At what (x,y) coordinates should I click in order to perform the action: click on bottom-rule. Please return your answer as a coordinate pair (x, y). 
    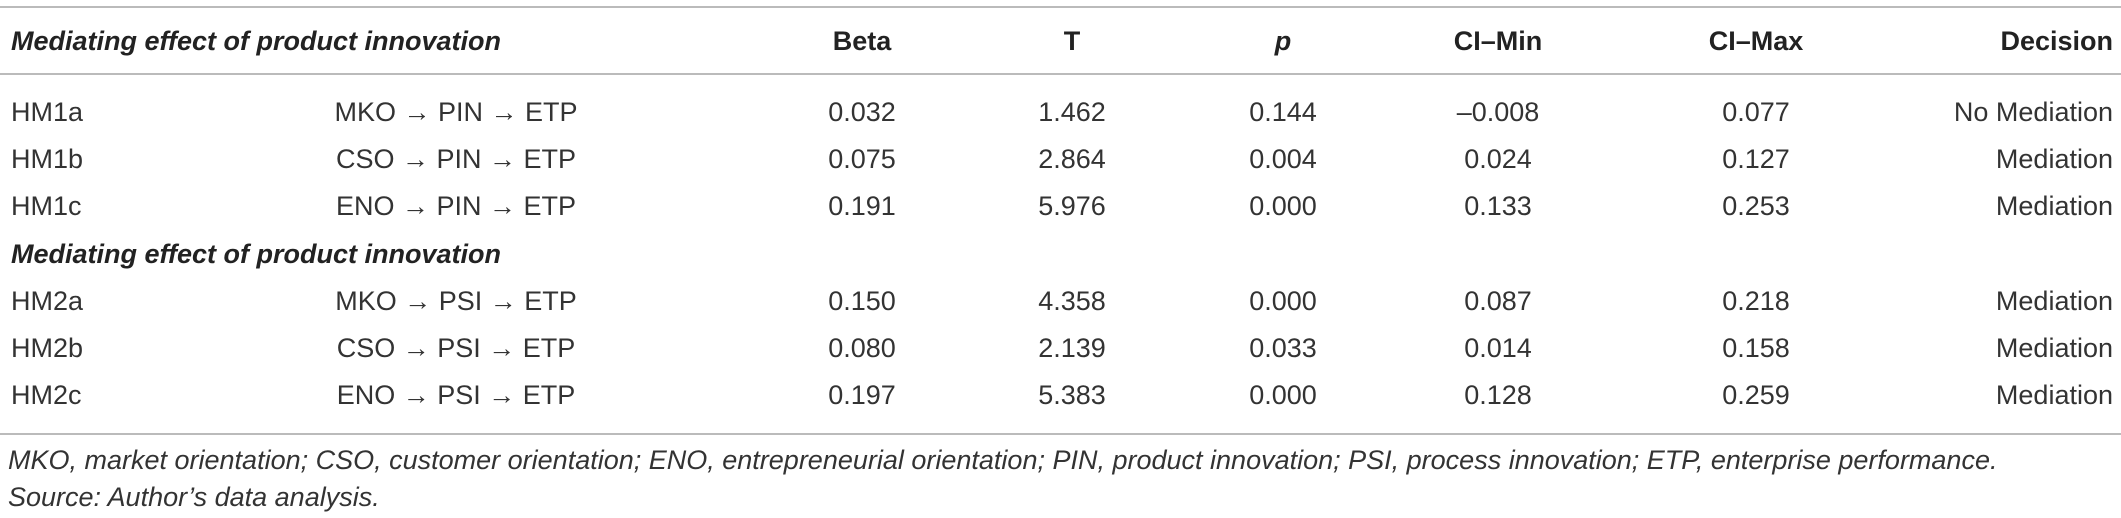
    Looking at the image, I should click on (1060, 434).